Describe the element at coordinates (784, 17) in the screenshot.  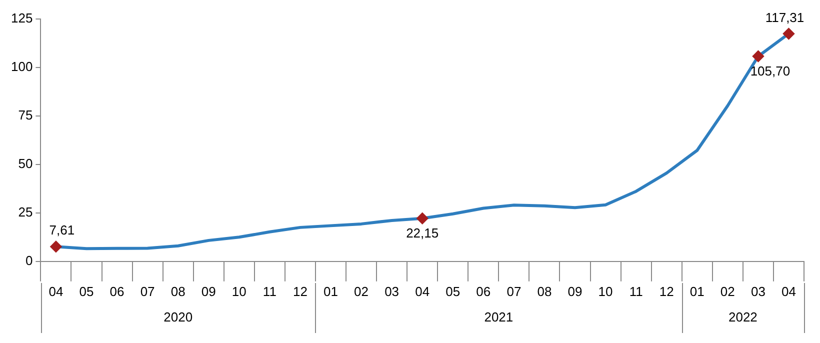
I see `data-label: 117,31` at that location.